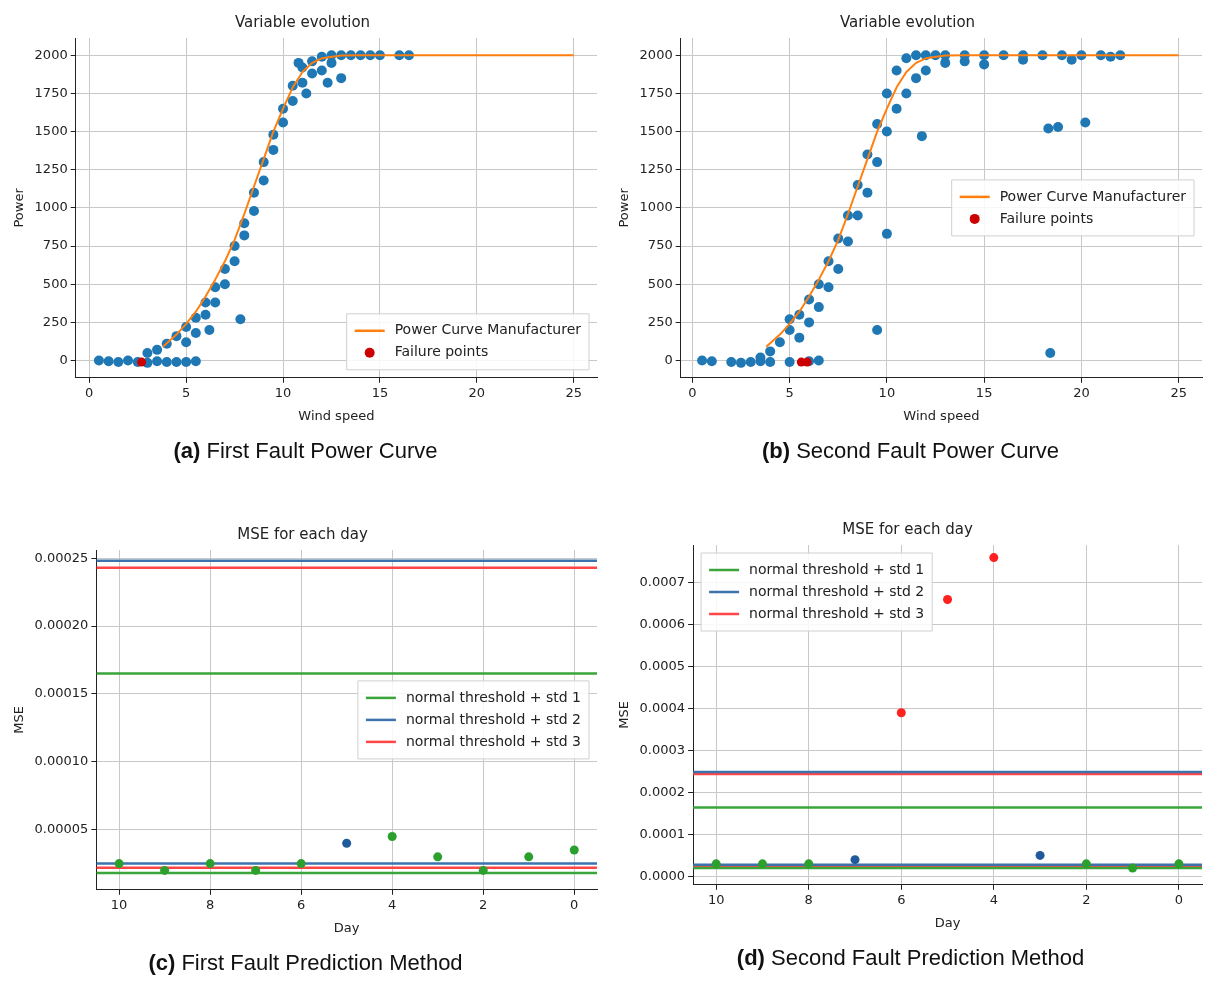  Describe the element at coordinates (210, 904) in the screenshot. I see `x-tick-label: 8` at that location.